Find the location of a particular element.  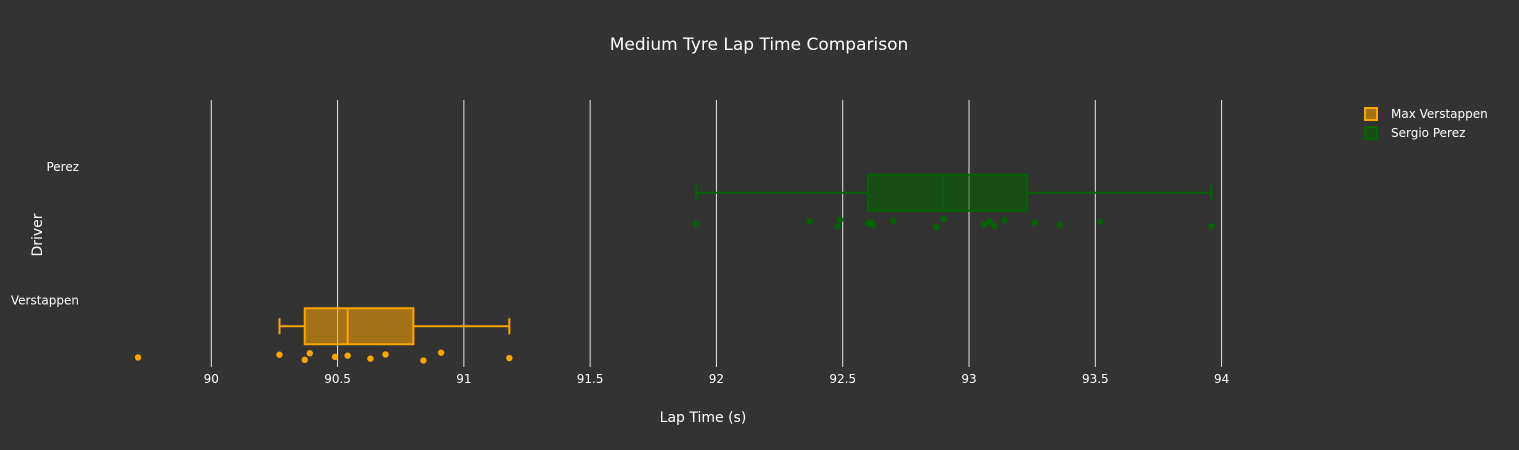

legend-item-verstappen: Max Verstappen is located at coordinates (1426, 114).